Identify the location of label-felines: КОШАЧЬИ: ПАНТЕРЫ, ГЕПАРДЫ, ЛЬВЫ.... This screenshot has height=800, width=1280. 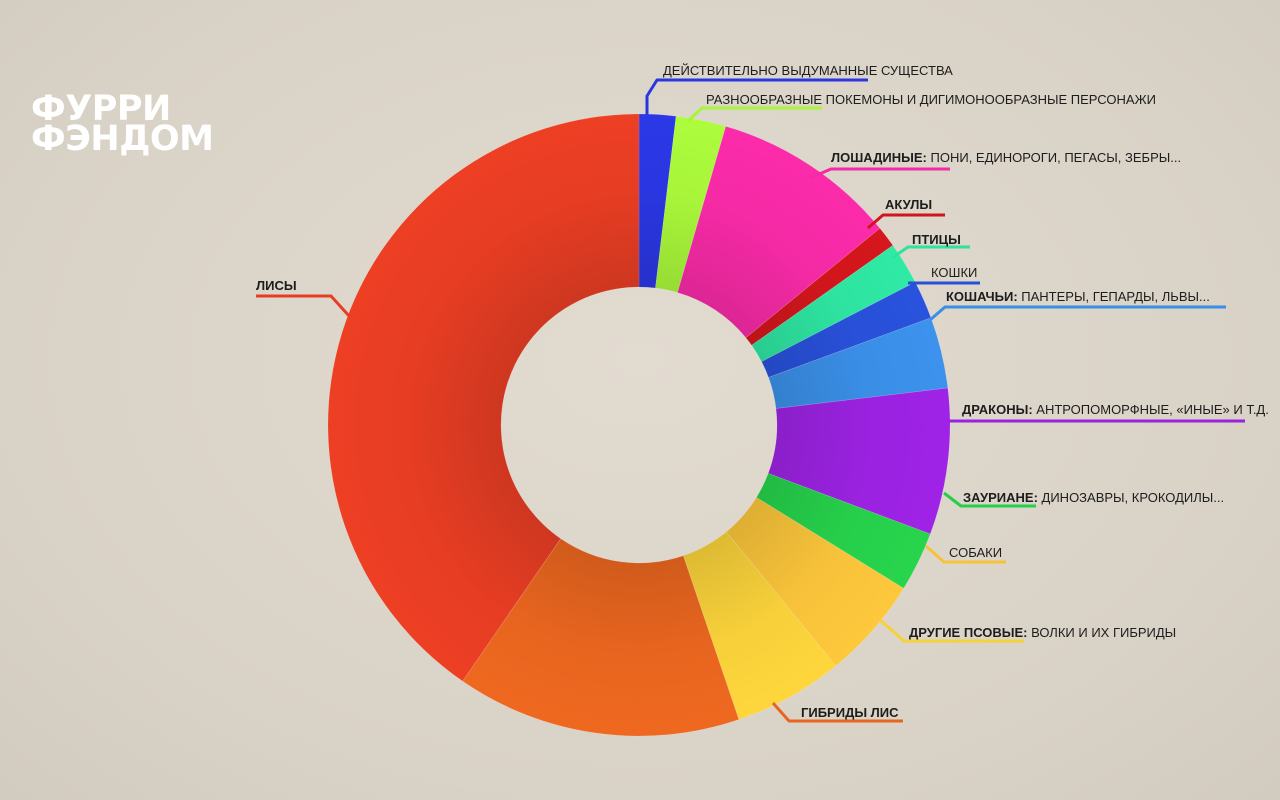
(1078, 296).